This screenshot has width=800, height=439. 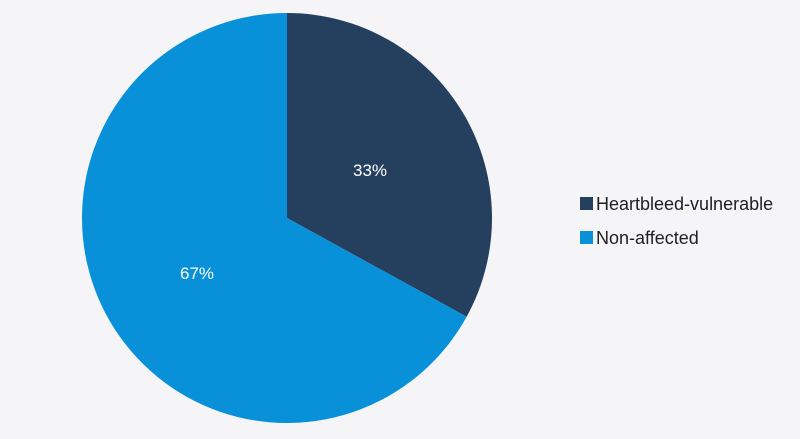 I want to click on legend-item-heartbleed-vulnerable: Heartbleed-vulnerable, so click(x=676, y=204).